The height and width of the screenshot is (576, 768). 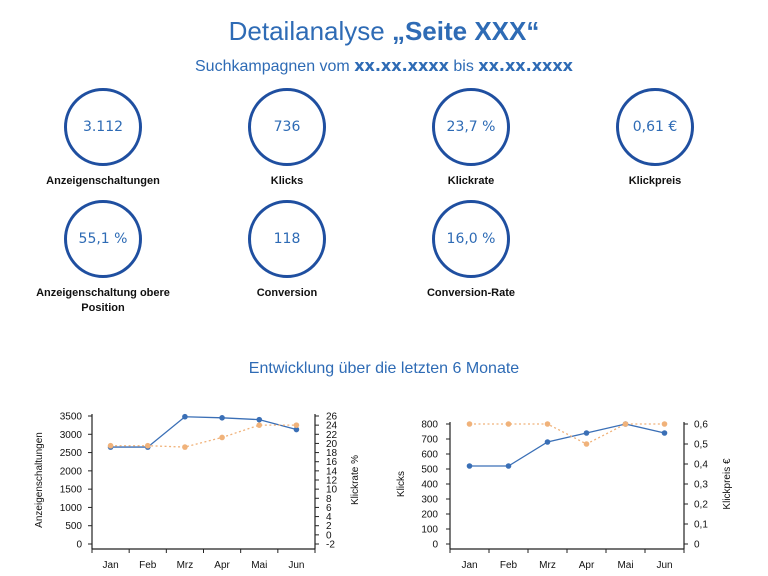 I want to click on kpi-circle: 16,0 %, so click(x=471, y=239).